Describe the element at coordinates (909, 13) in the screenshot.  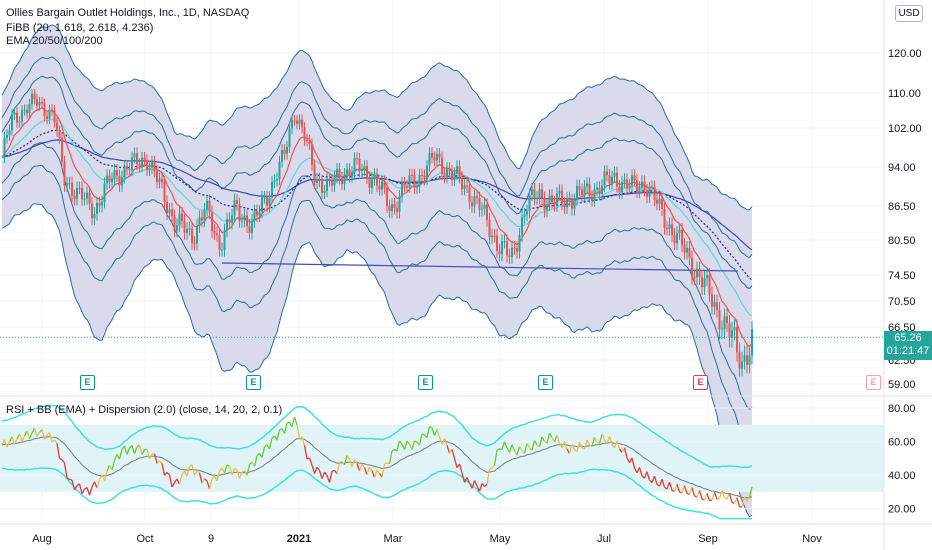
I see `currency-button: USD` at that location.